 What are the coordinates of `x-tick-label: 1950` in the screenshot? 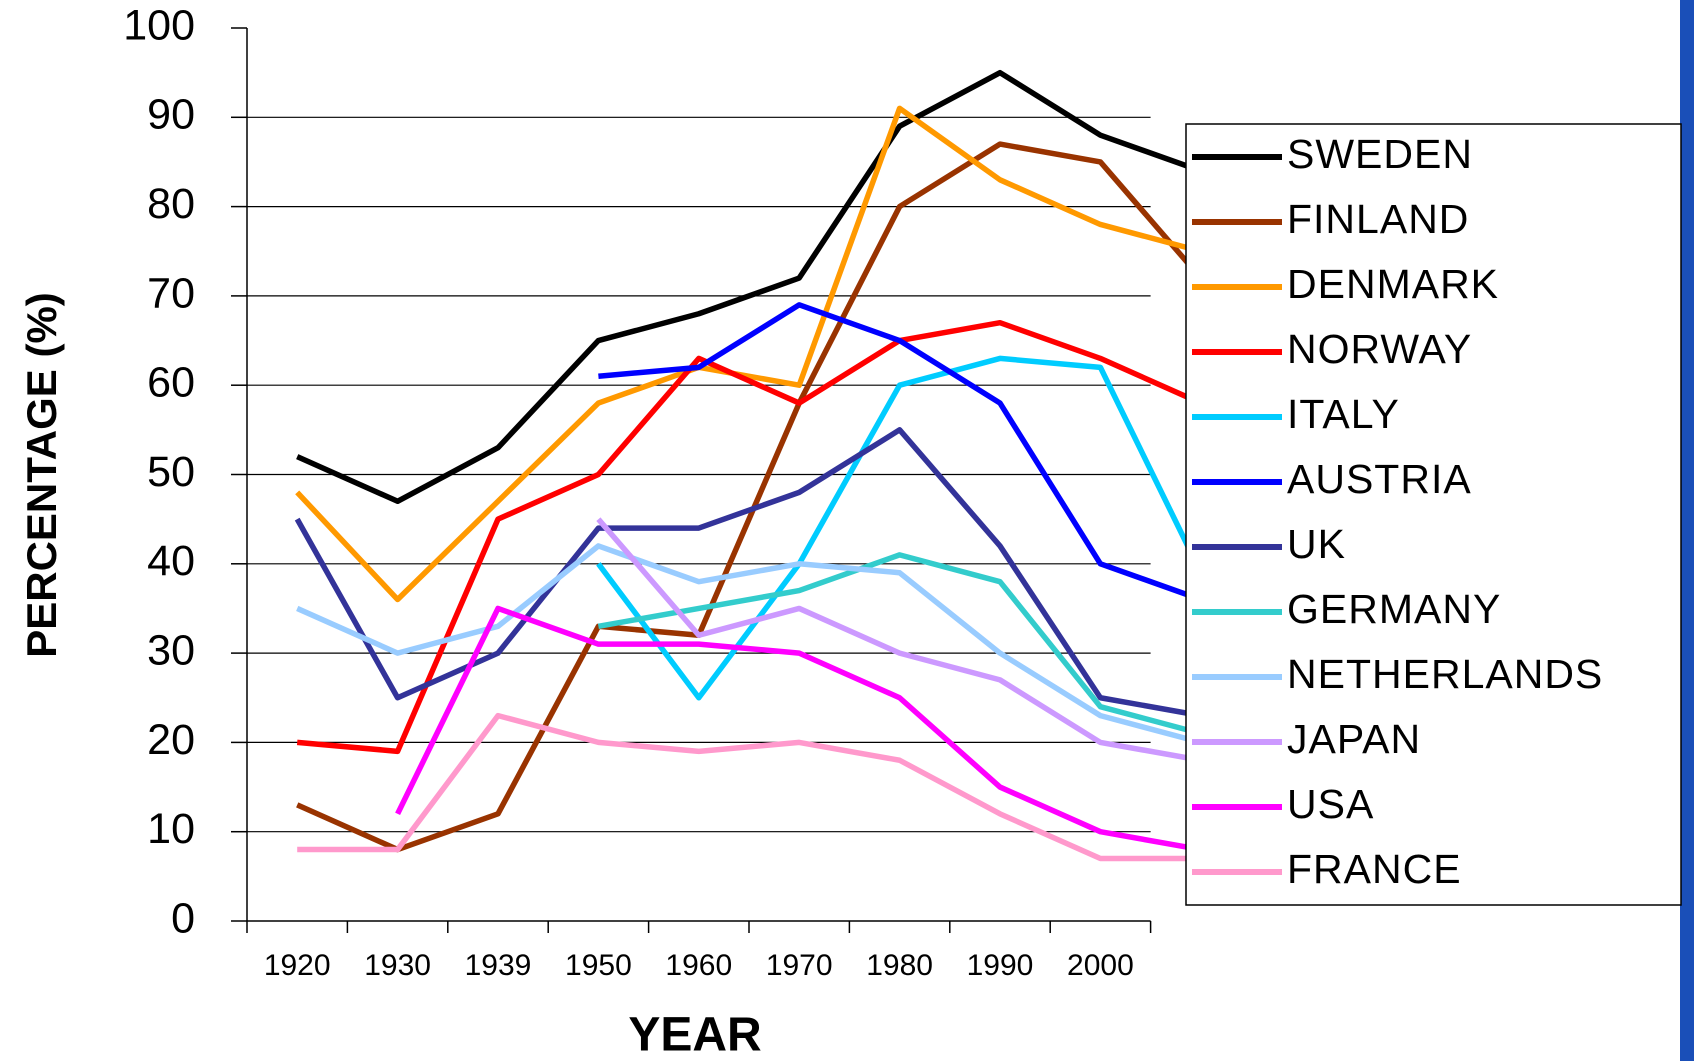 It's located at (598, 965).